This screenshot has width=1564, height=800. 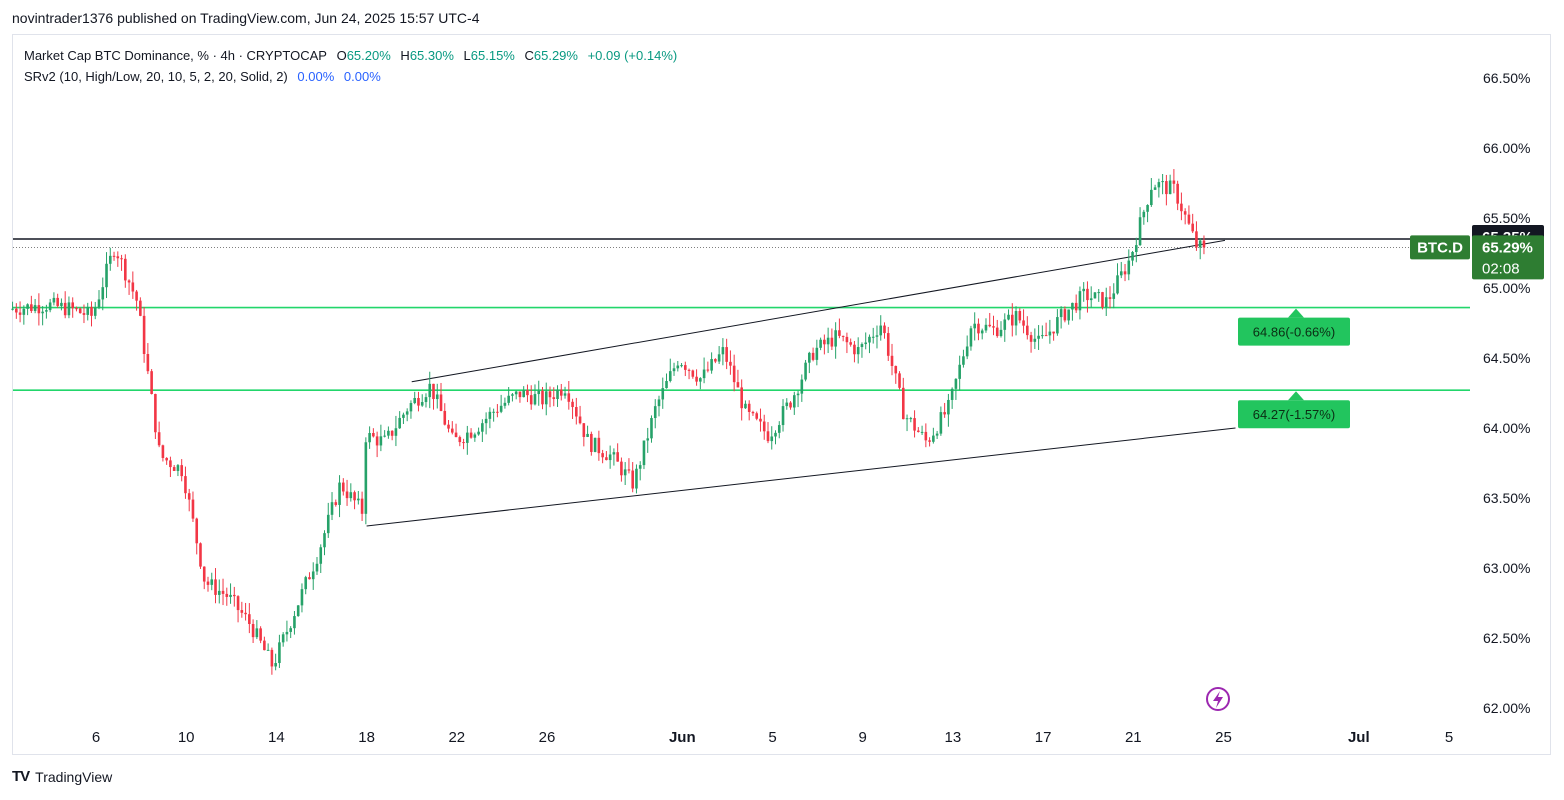 What do you see at coordinates (1133, 737) in the screenshot?
I see `x-tick-label: 21` at bounding box center [1133, 737].